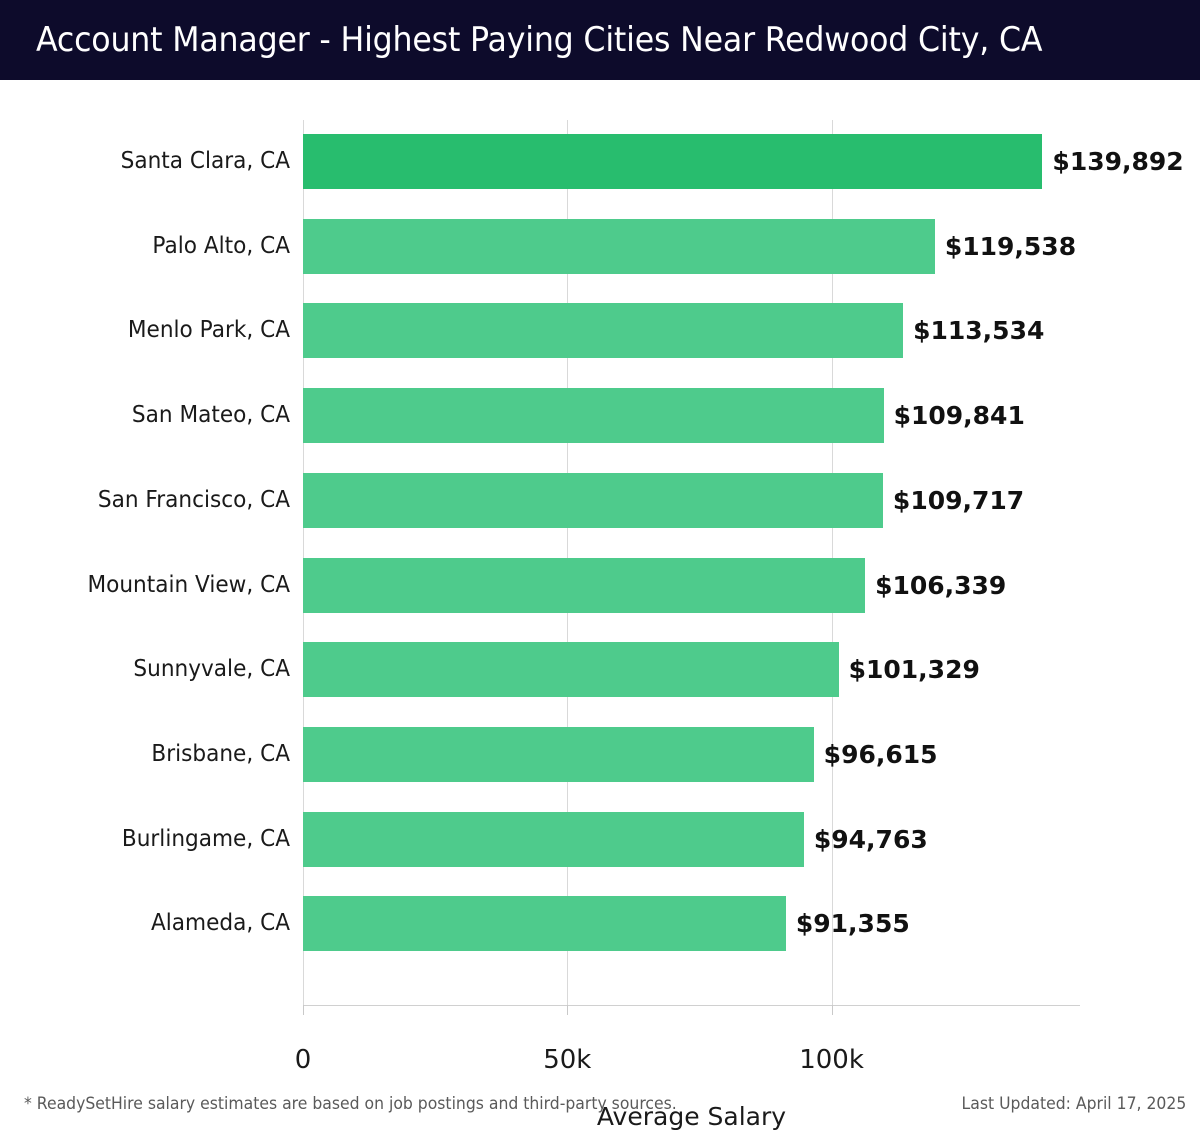 The width and height of the screenshot is (1200, 1140). What do you see at coordinates (958, 500) in the screenshot?
I see `bar-value-label: $109,717` at bounding box center [958, 500].